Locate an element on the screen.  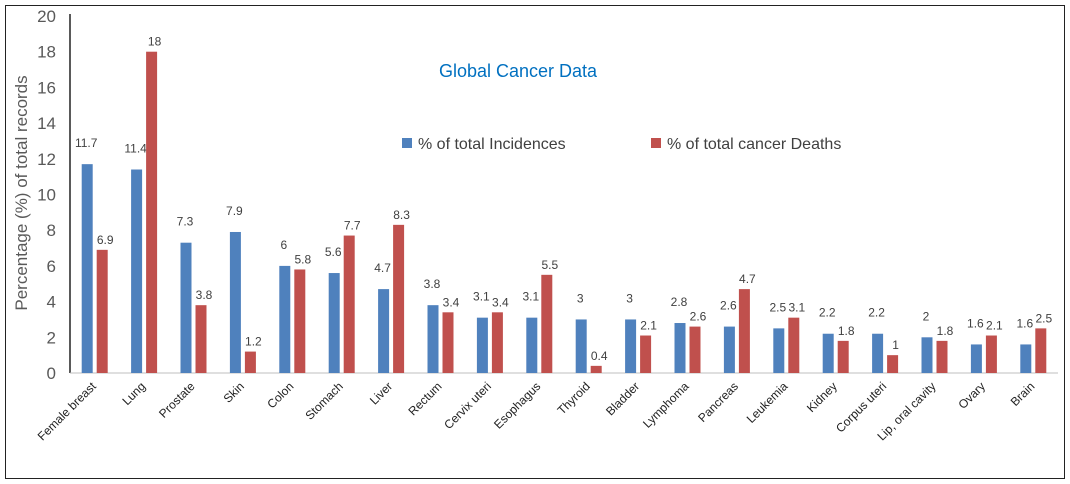
legend-label-incidences: % of total Incidences is located at coordinates (492, 144).